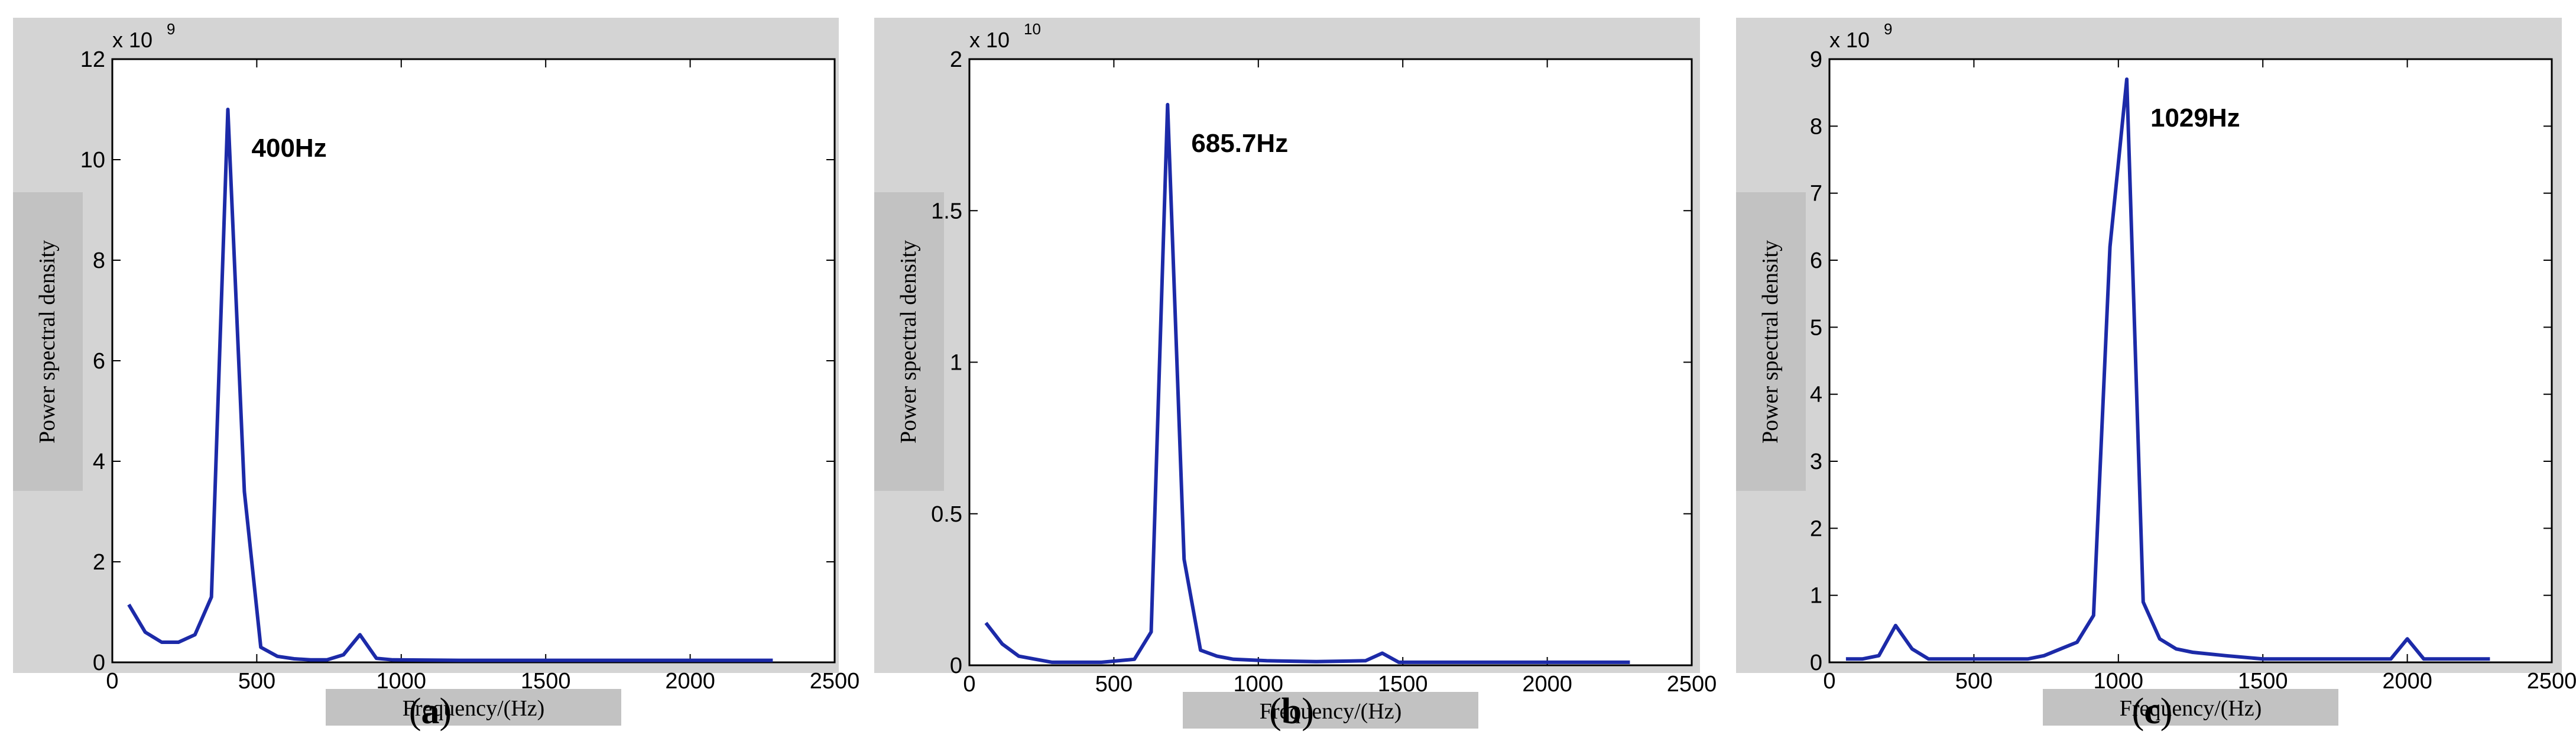 This screenshot has height=754, width=2576. I want to click on peak-label: 685.7Hz, so click(1239, 143).